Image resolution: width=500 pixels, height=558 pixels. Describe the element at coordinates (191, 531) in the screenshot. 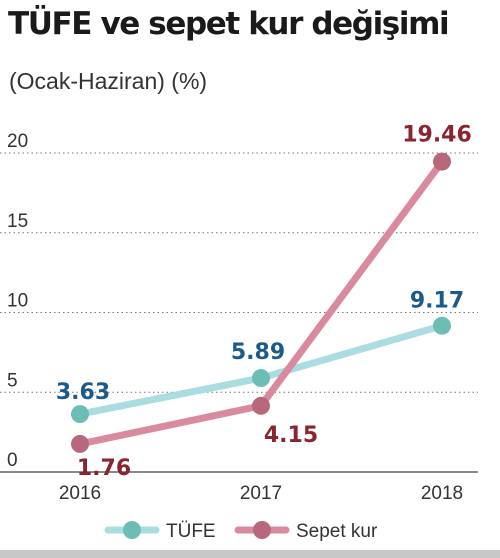

I see `legend-label: TÜFE` at that location.